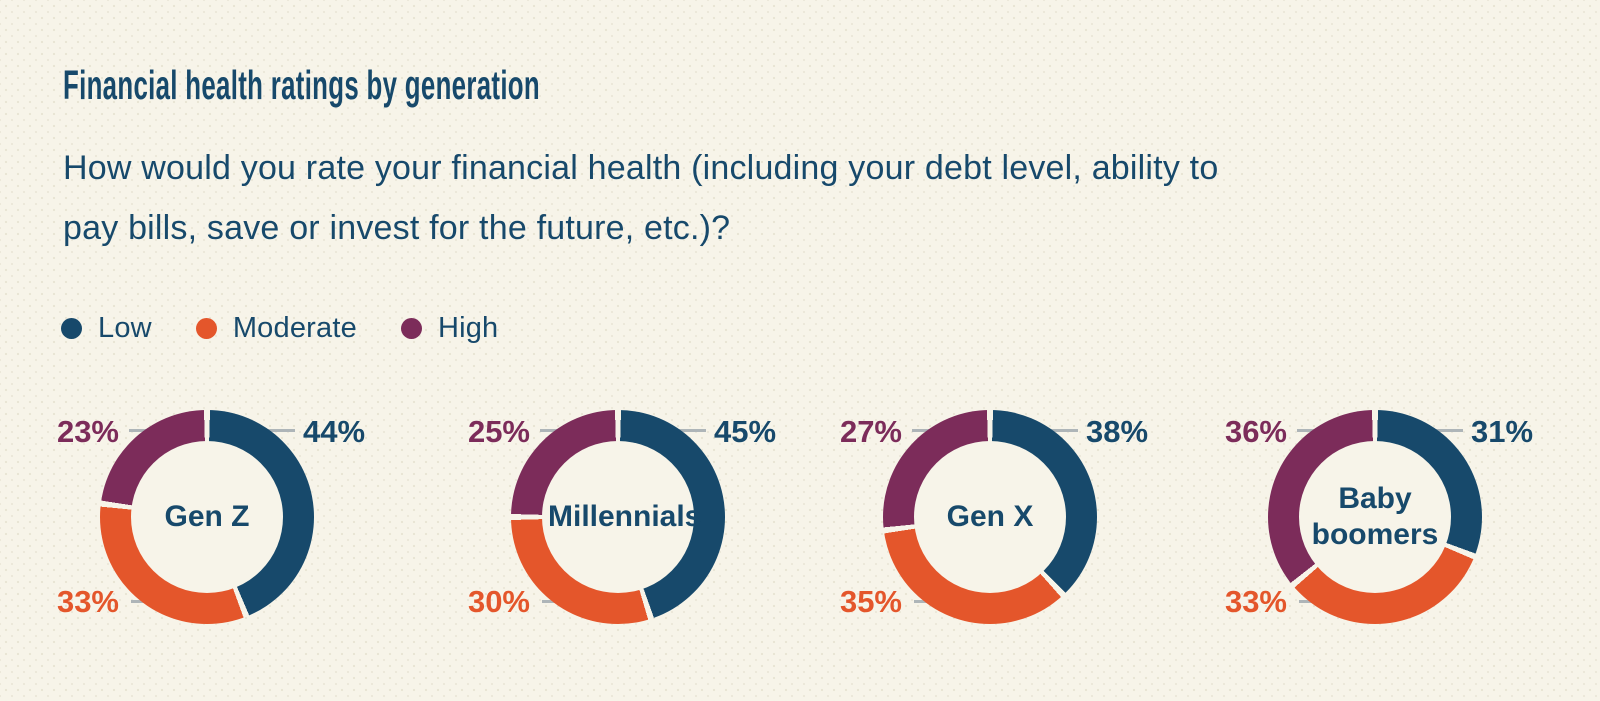 The width and height of the screenshot is (1600, 701). I want to click on donut-center-label: Millennials, so click(625, 516).